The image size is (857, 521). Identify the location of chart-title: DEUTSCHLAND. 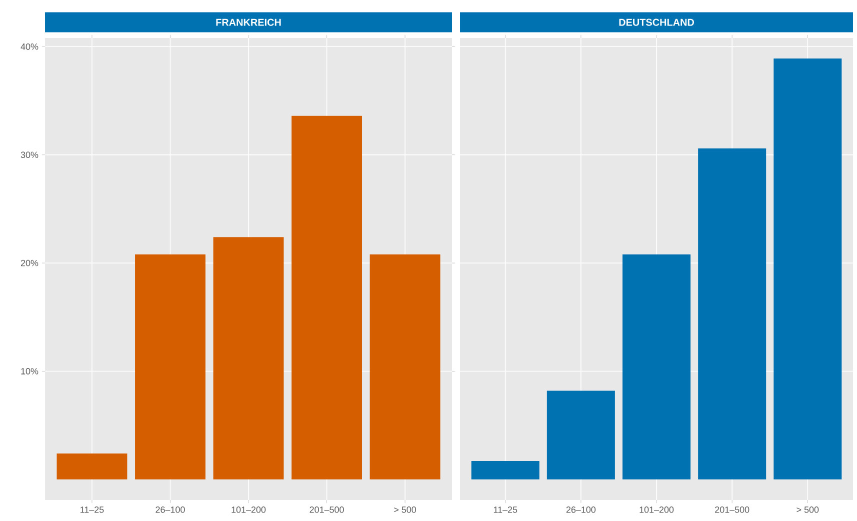
(656, 22).